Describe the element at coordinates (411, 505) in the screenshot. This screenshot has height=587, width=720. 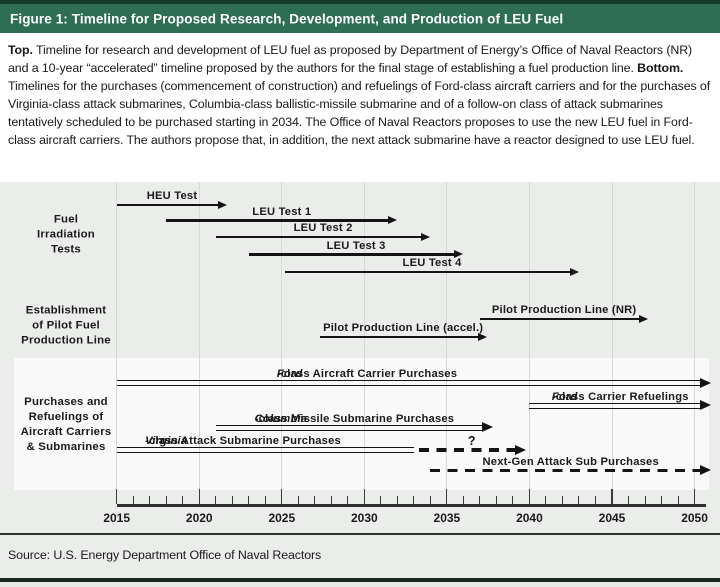
I see `axis-line` at that location.